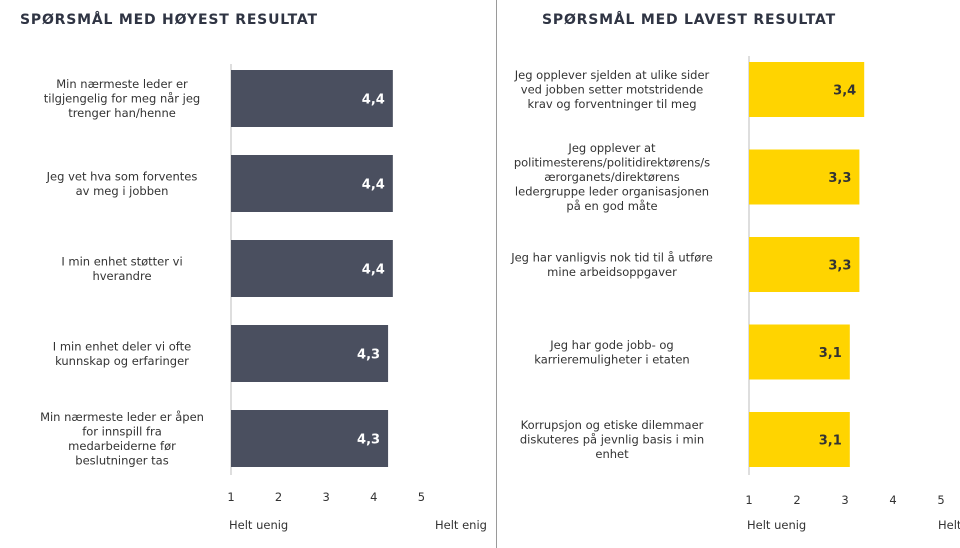 The image size is (960, 548). I want to click on data-label: 3,4, so click(844, 91).